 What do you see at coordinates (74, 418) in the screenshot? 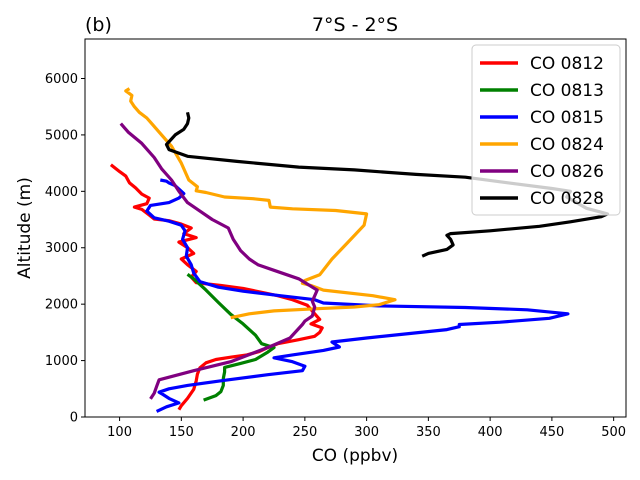
I see `y-tick-label-0: 0` at bounding box center [74, 418].